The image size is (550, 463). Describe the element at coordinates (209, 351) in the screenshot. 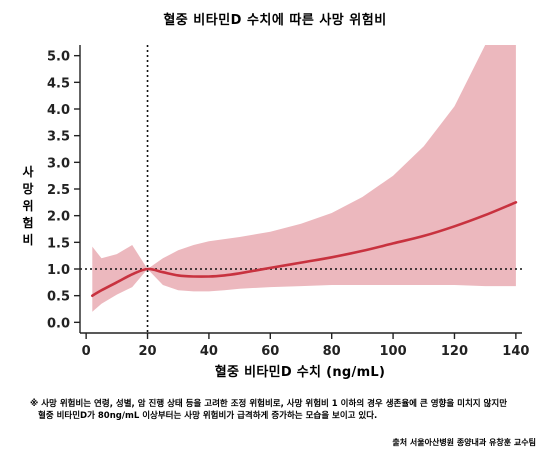

I see `x-tick-label: 40` at that location.